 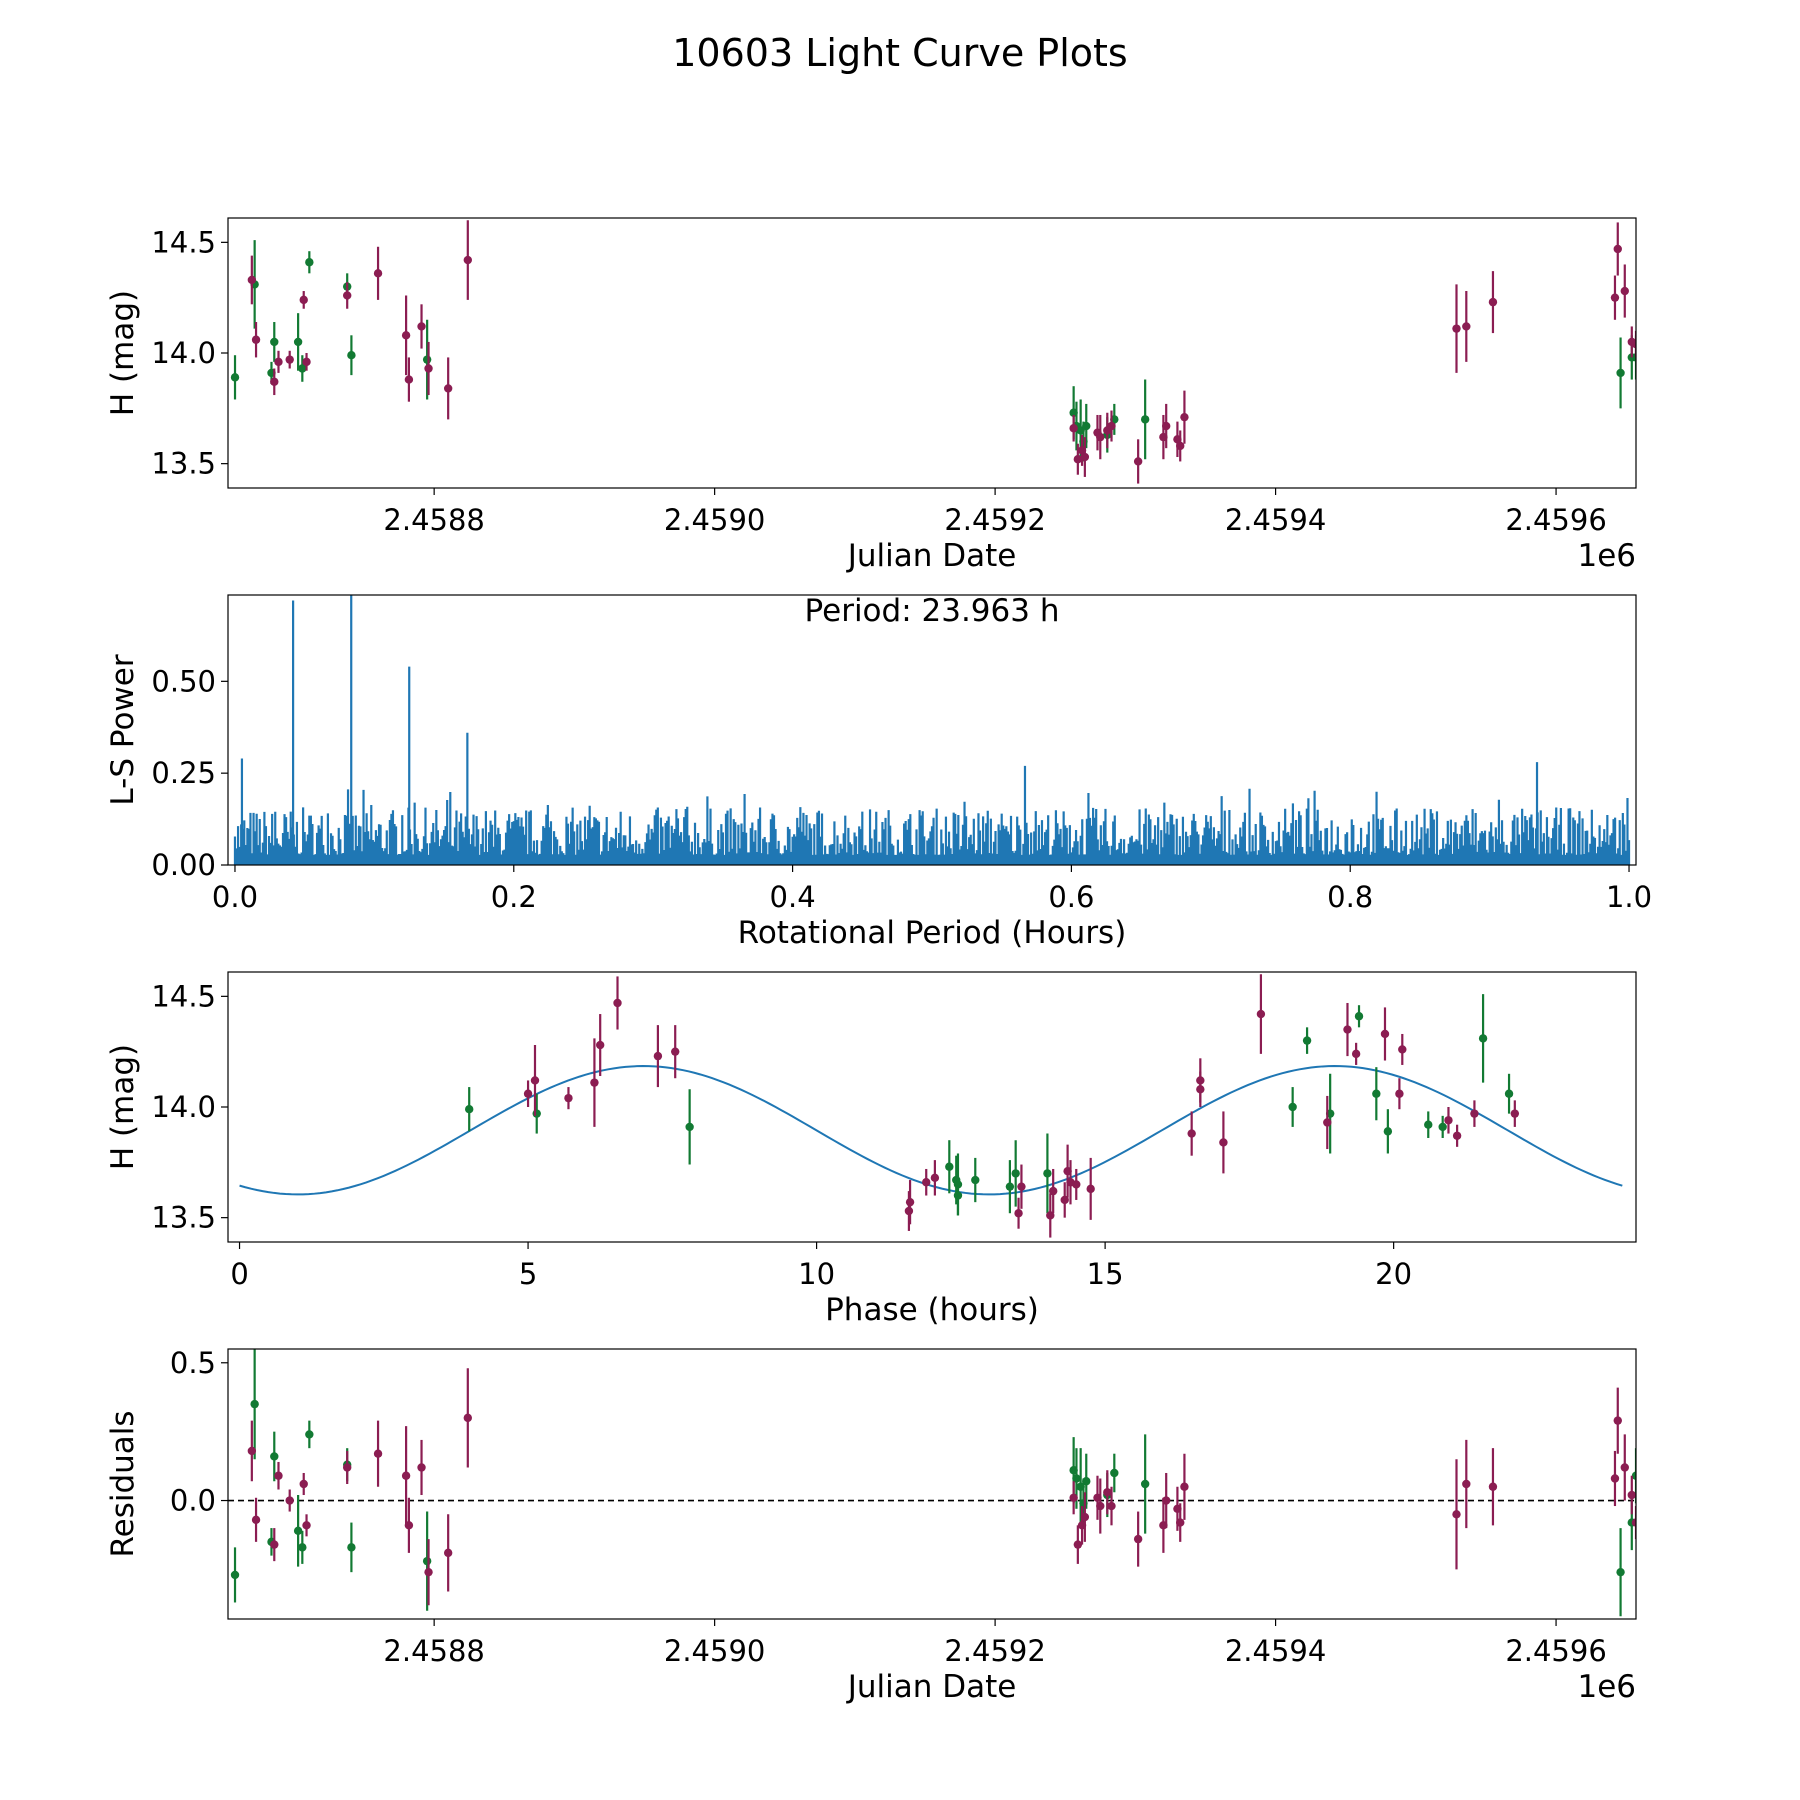 I want to click on periodogram-power, so click(x=932, y=730).